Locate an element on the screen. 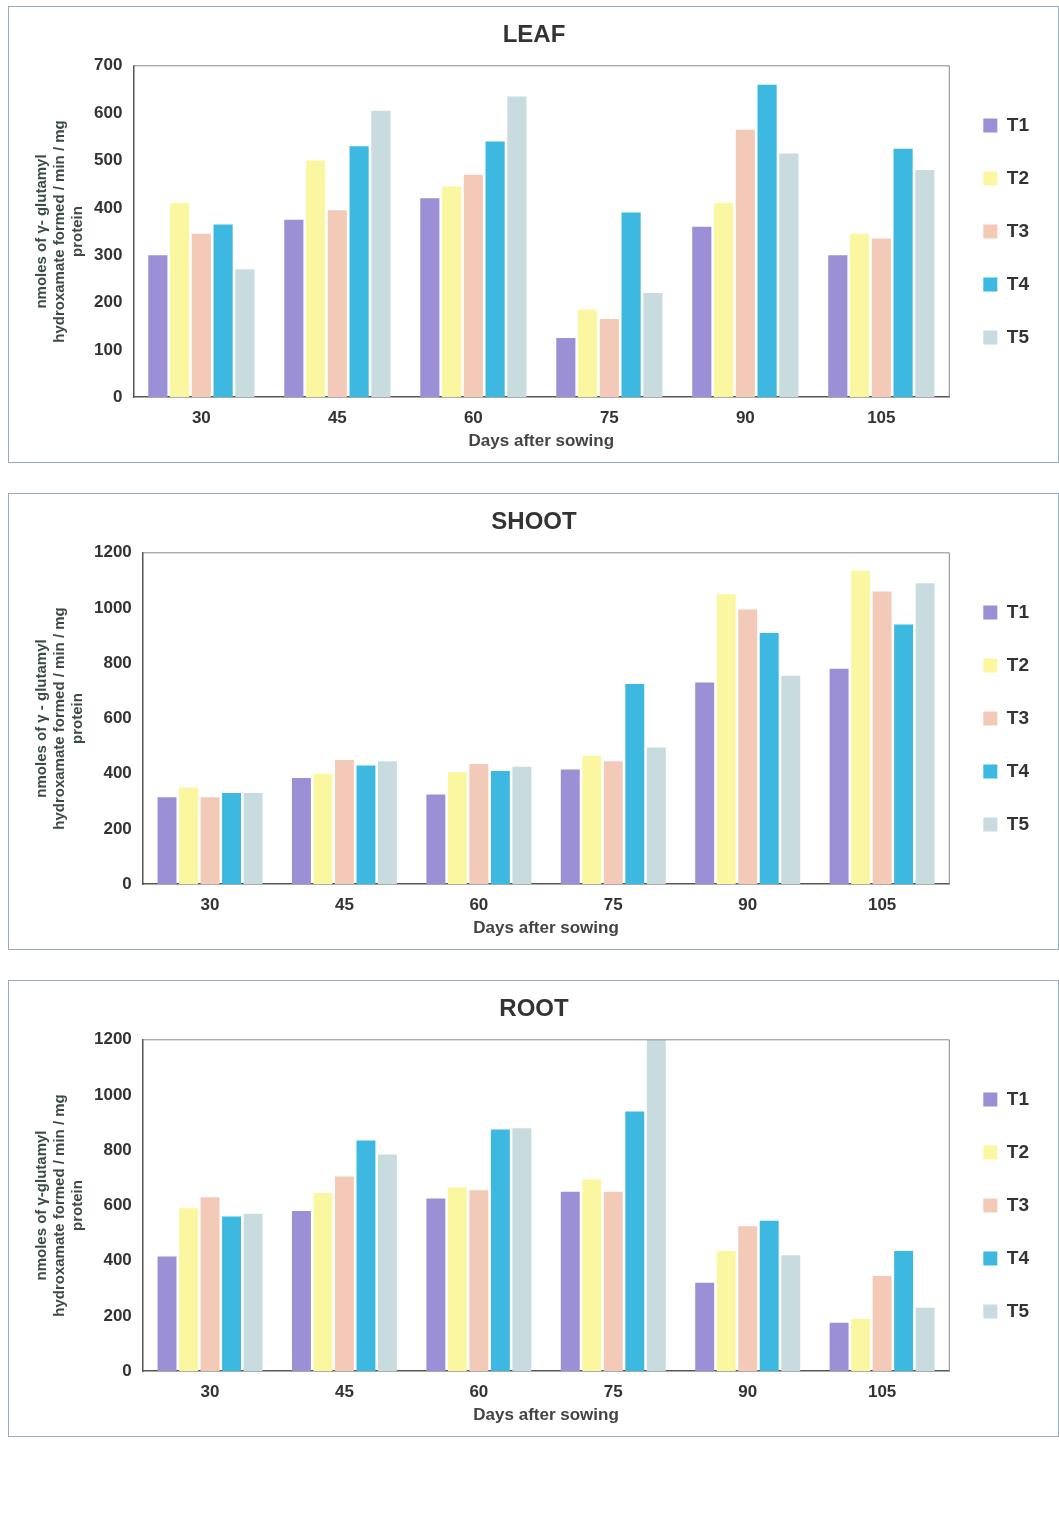 This screenshot has height=1515, width=1059. y-tick-label: 300 is located at coordinates (108, 254).